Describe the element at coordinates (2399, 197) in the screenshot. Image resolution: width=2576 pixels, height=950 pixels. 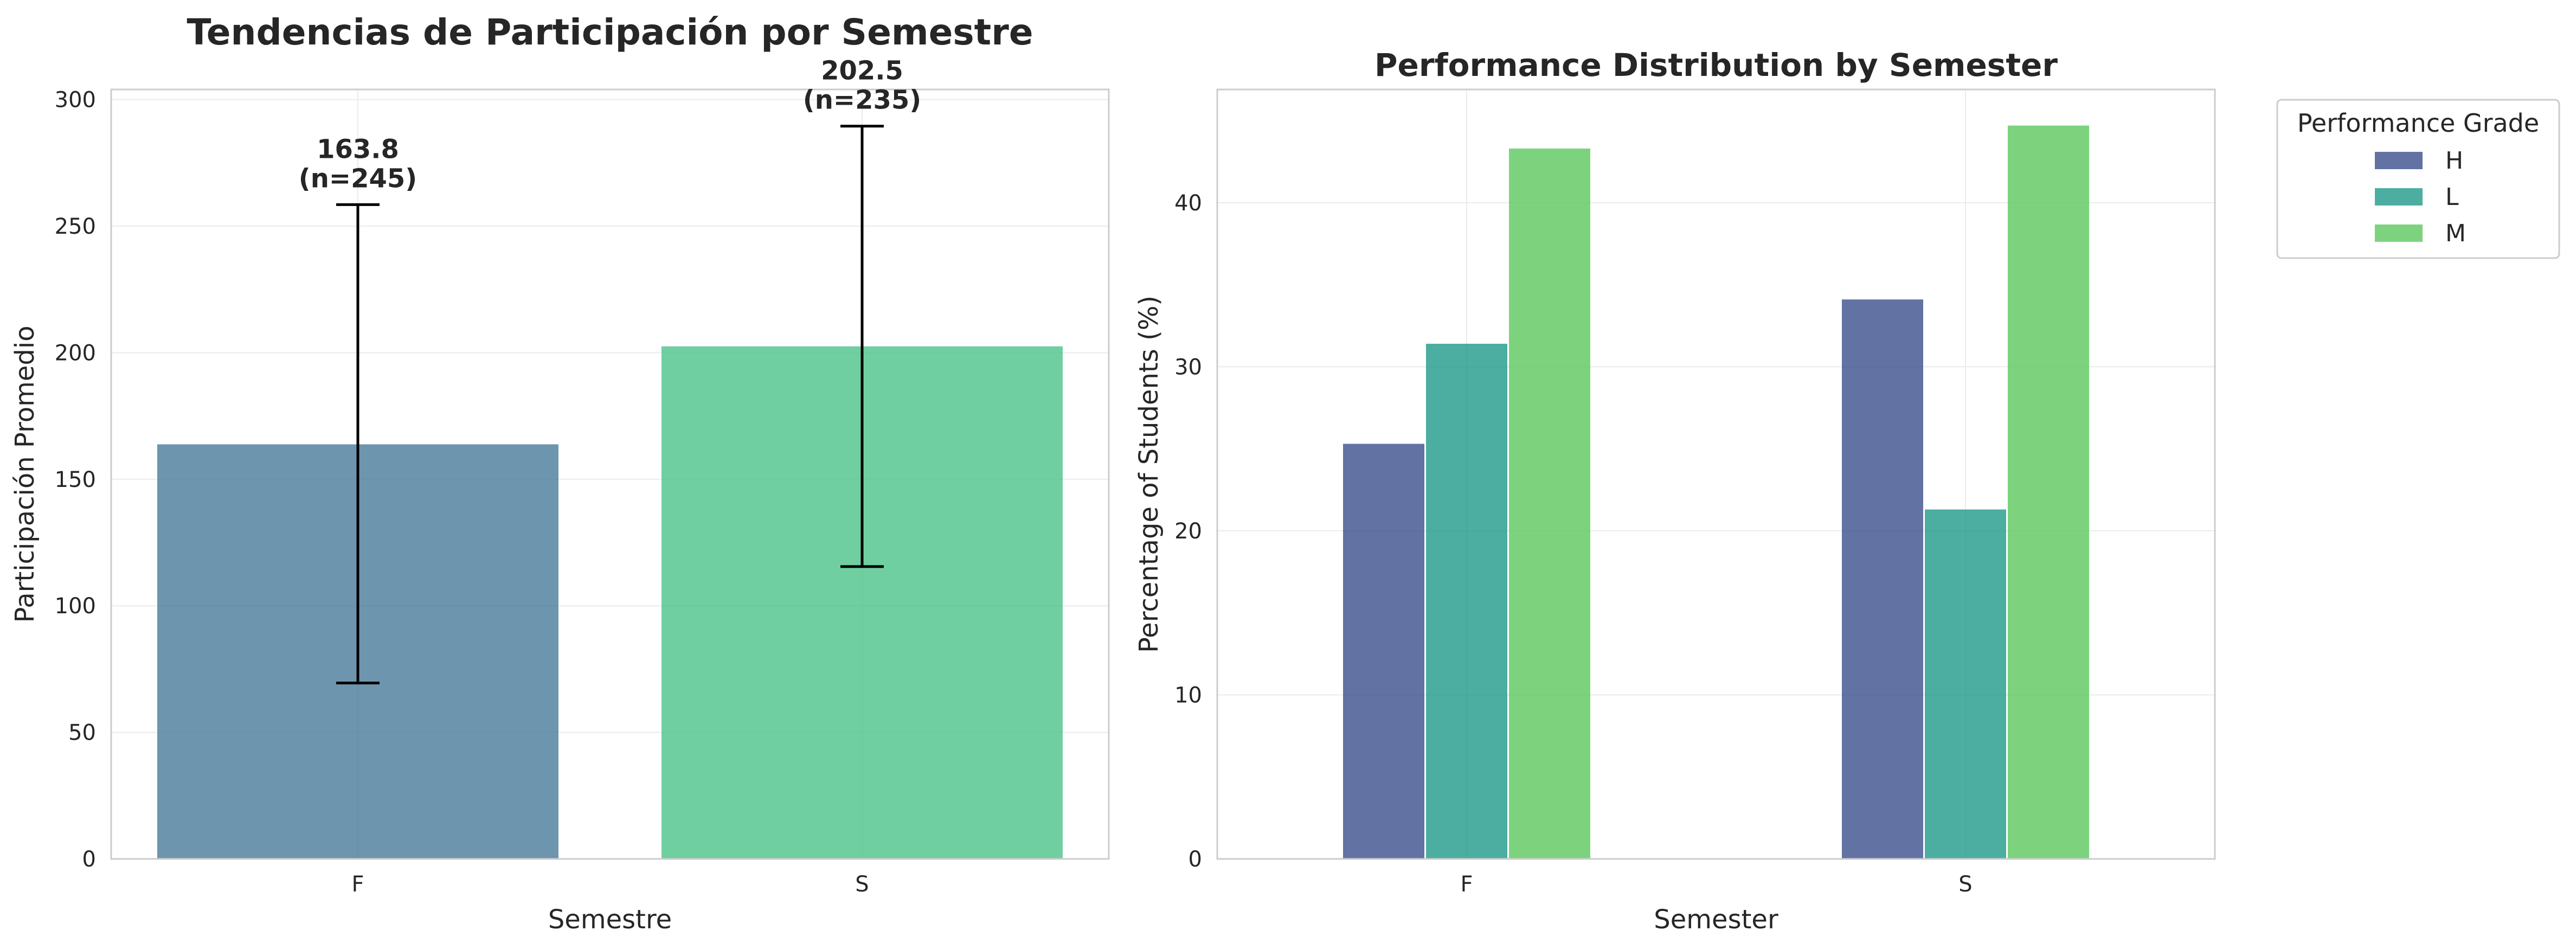
I see `legend-swatch-L` at that location.